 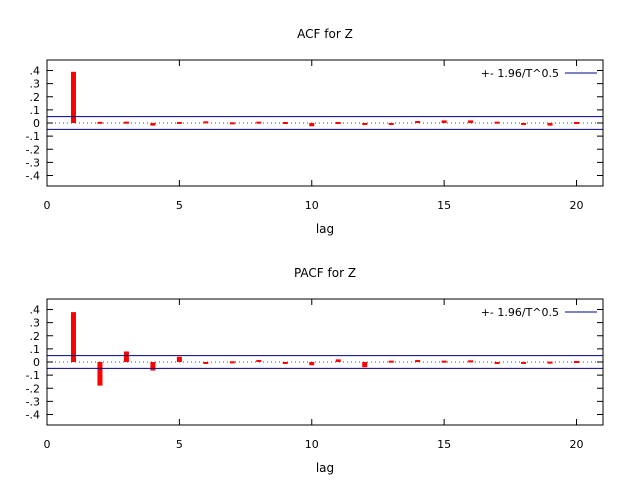 What do you see at coordinates (312, 444) in the screenshot?
I see `pacf-xtick-label: 10` at bounding box center [312, 444].